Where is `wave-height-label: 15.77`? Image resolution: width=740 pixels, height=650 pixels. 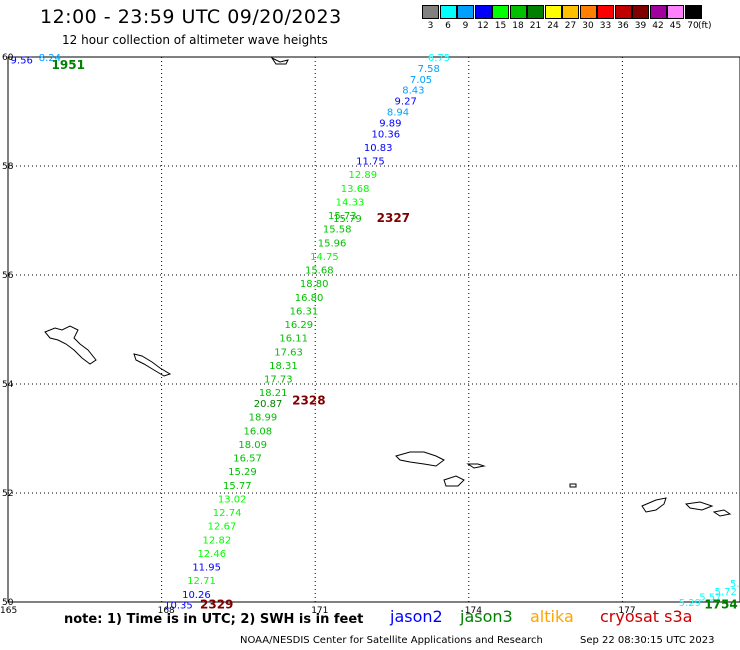 wave-height-label: 15.77 is located at coordinates (237, 486).